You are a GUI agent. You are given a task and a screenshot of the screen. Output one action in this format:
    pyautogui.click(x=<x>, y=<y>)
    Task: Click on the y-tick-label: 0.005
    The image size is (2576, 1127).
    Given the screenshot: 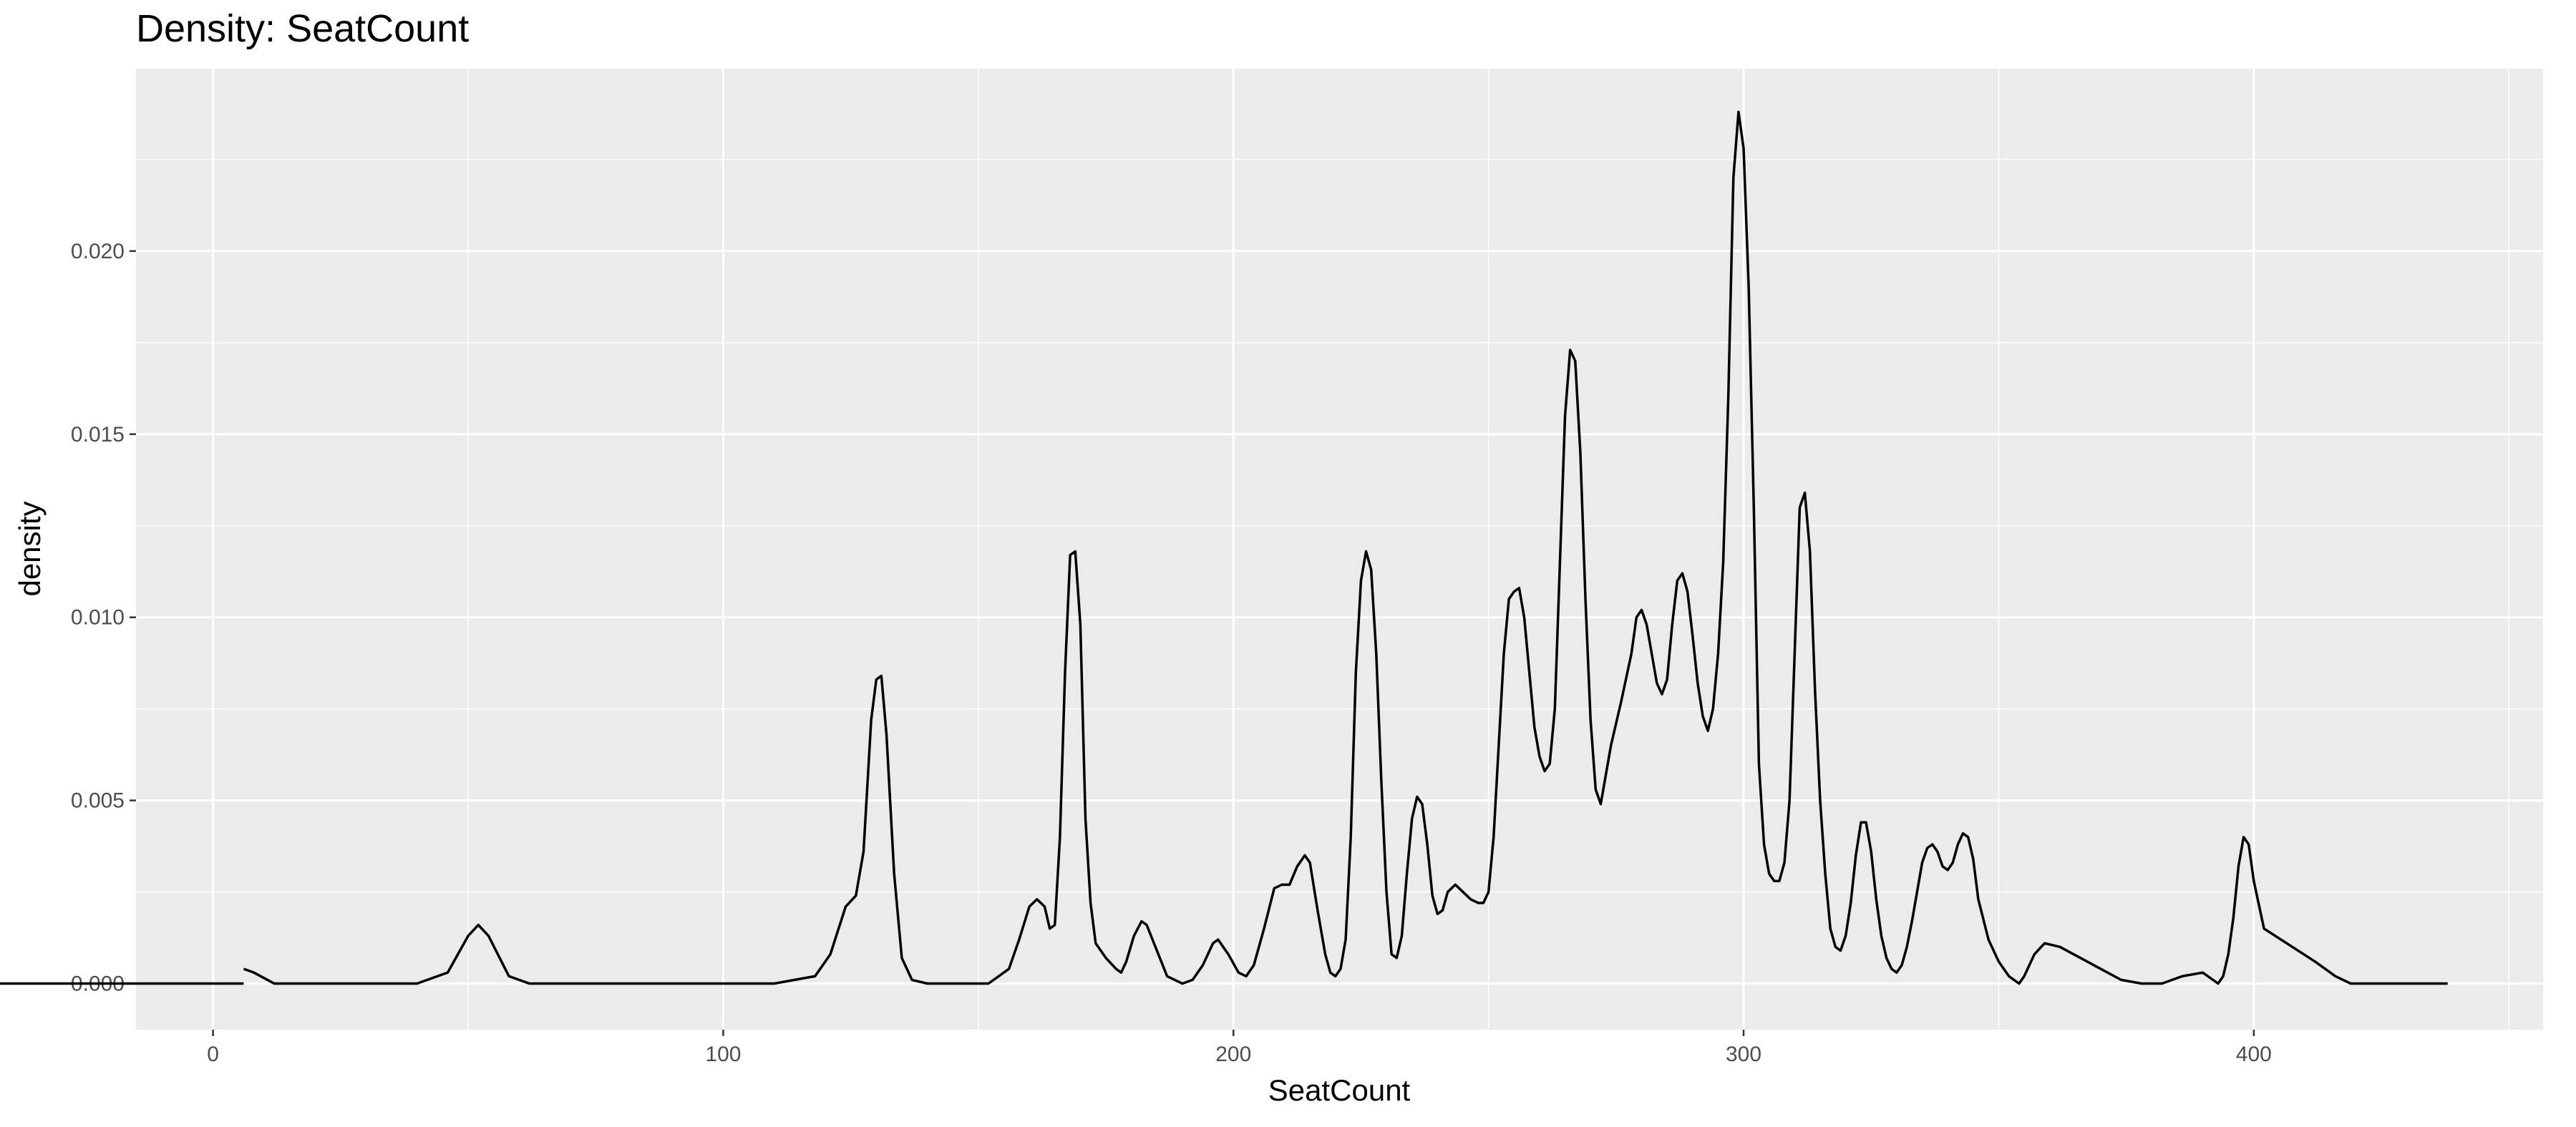 What is the action you would take?
    pyautogui.click(x=98, y=801)
    